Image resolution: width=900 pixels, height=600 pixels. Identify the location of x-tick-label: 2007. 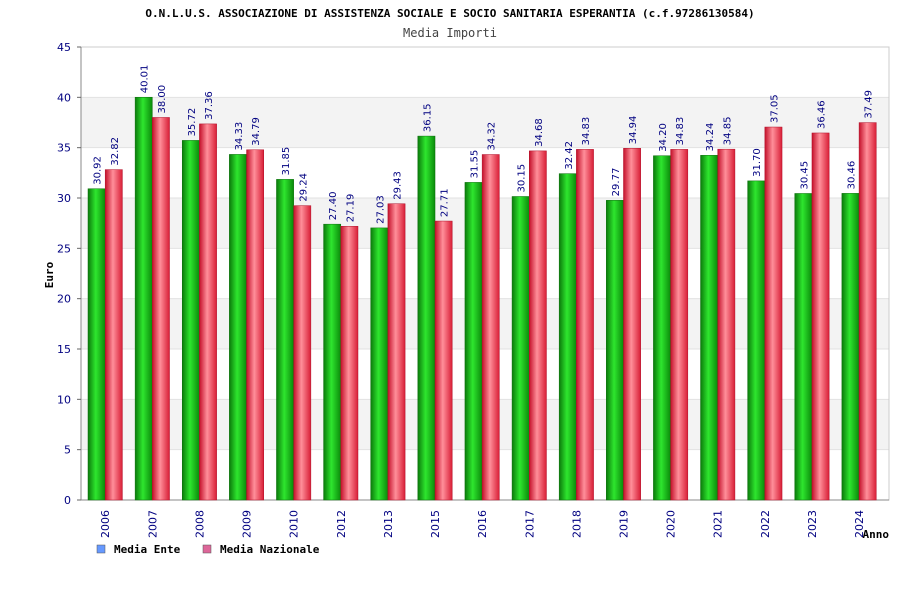
(152, 524).